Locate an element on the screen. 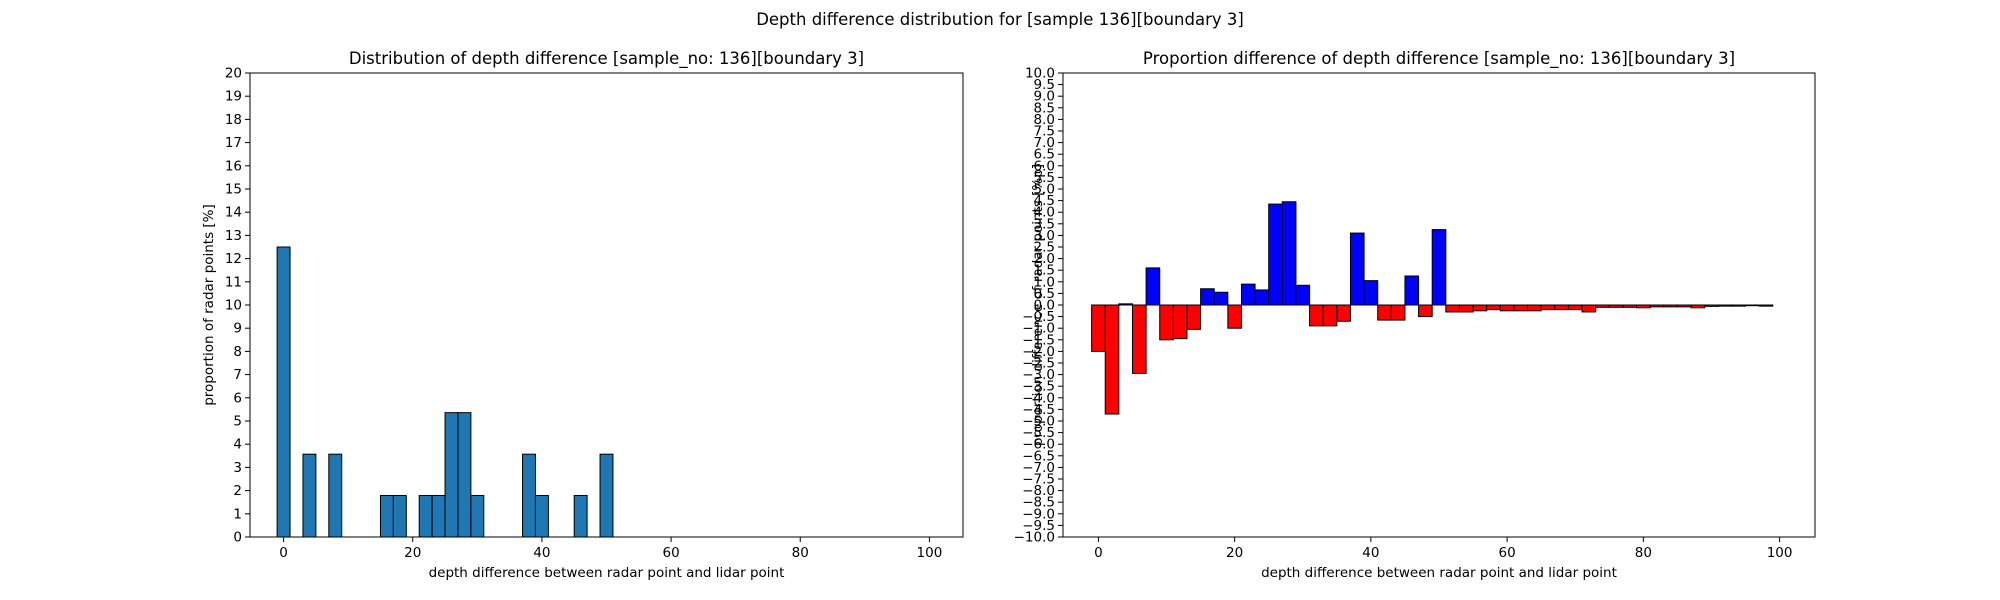 The image size is (2000, 600). y-tick-label: 11 is located at coordinates (233, 282).